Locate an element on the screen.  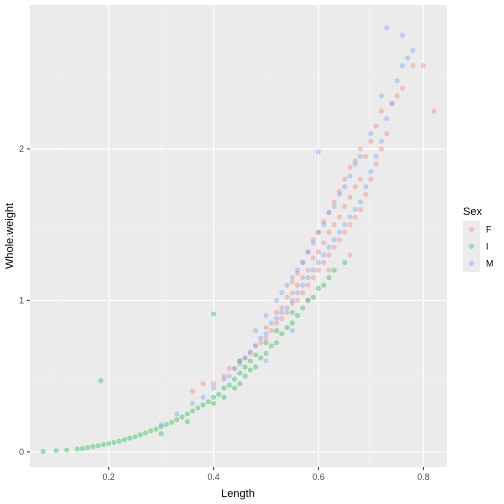
x-axis: 0.2 0.4 0.6 0.8 is located at coordinates (266, 474).